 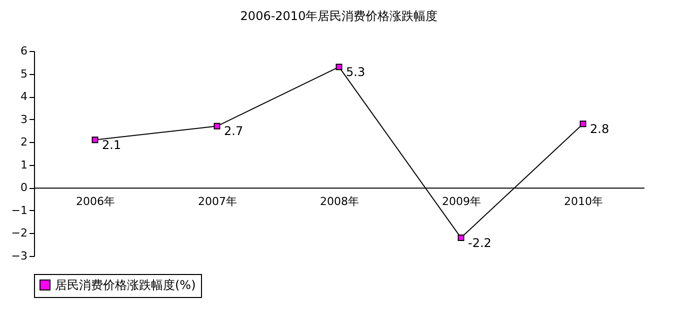 I want to click on y-tick-label: 4, so click(x=24, y=97).